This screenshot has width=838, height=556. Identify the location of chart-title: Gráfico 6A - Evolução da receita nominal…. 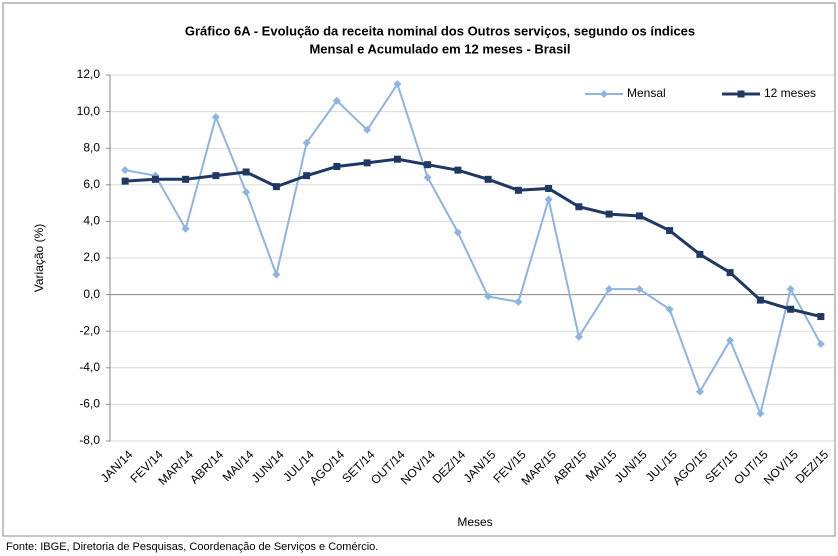
(440, 30).